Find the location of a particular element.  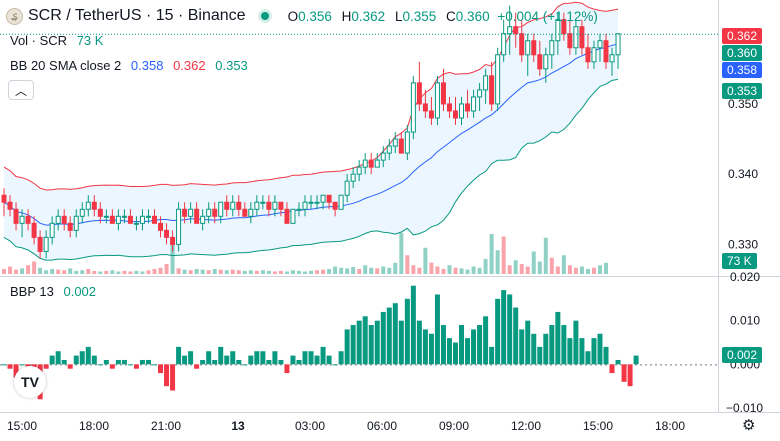

chevron-up-icon: ︿ is located at coordinates (20, 90).